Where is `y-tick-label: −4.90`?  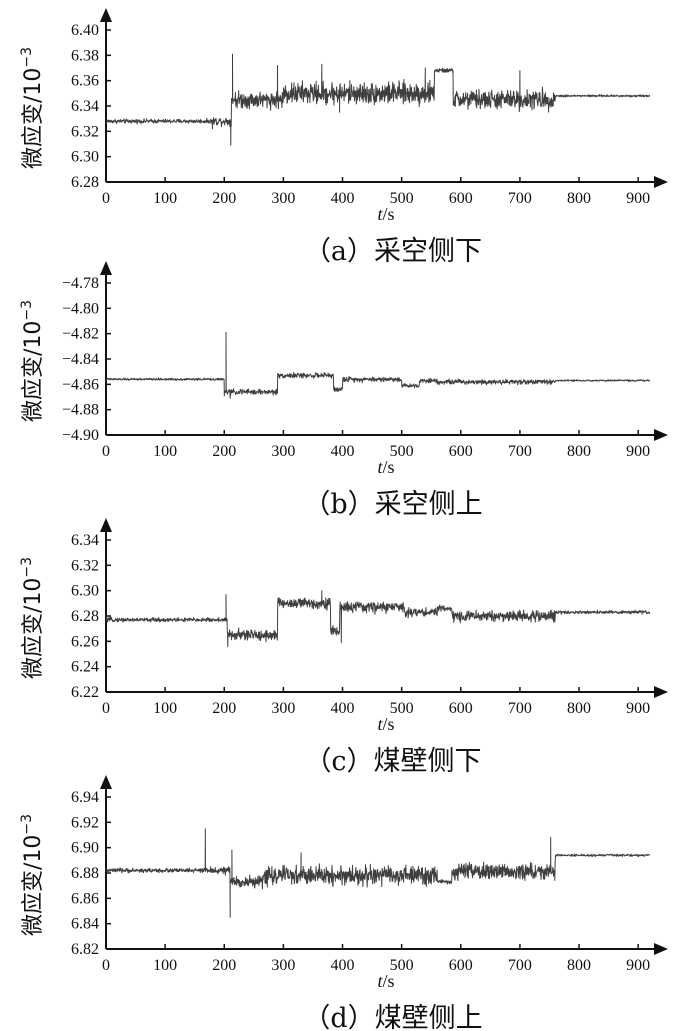 y-tick-label: −4.90 is located at coordinates (80, 435).